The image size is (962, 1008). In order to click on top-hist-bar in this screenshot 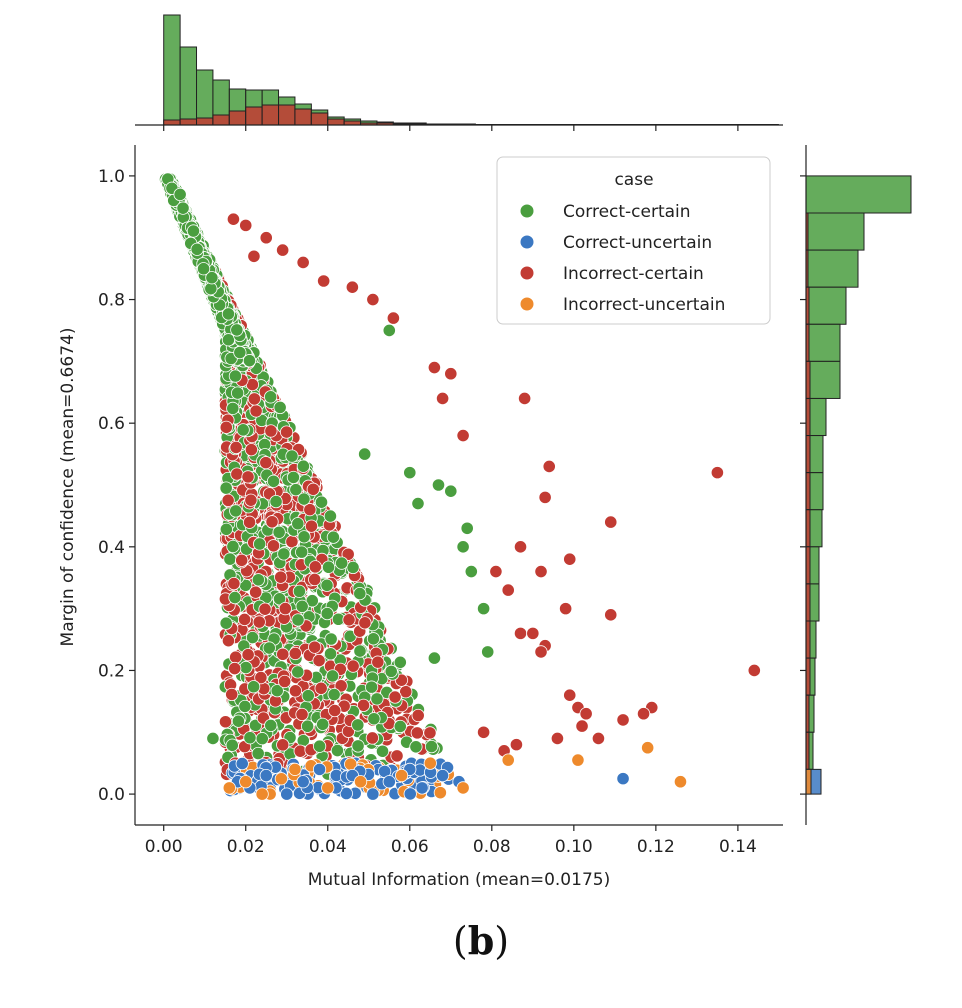, I will do `click(205, 97)`.